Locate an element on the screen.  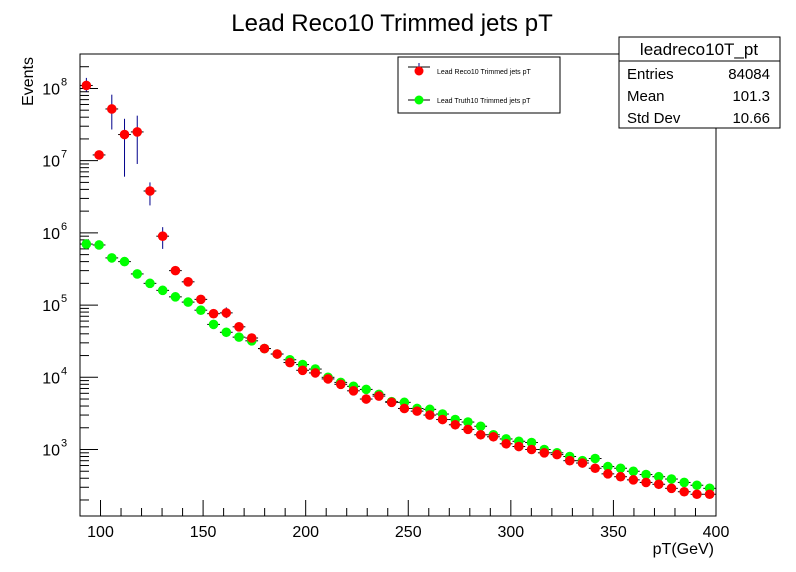
stats-value-mean: 101.3 is located at coordinates (751, 96).